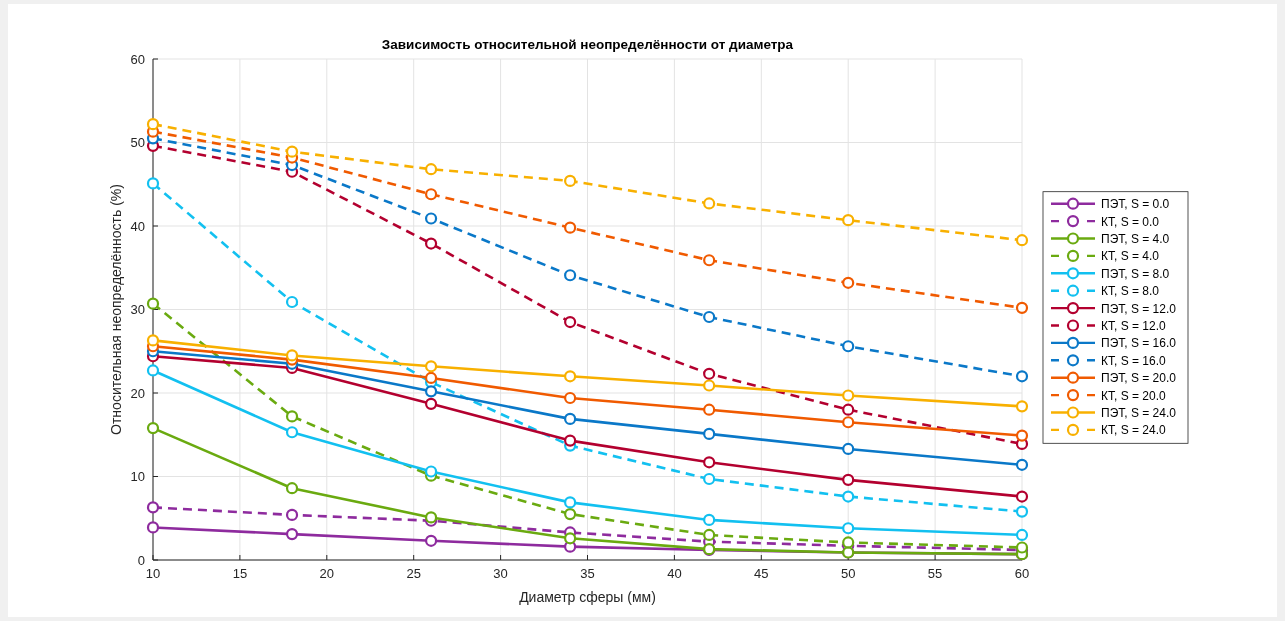 Image resolution: width=1285 pixels, height=621 pixels. I want to click on x-tick-label: 45, so click(761, 573).